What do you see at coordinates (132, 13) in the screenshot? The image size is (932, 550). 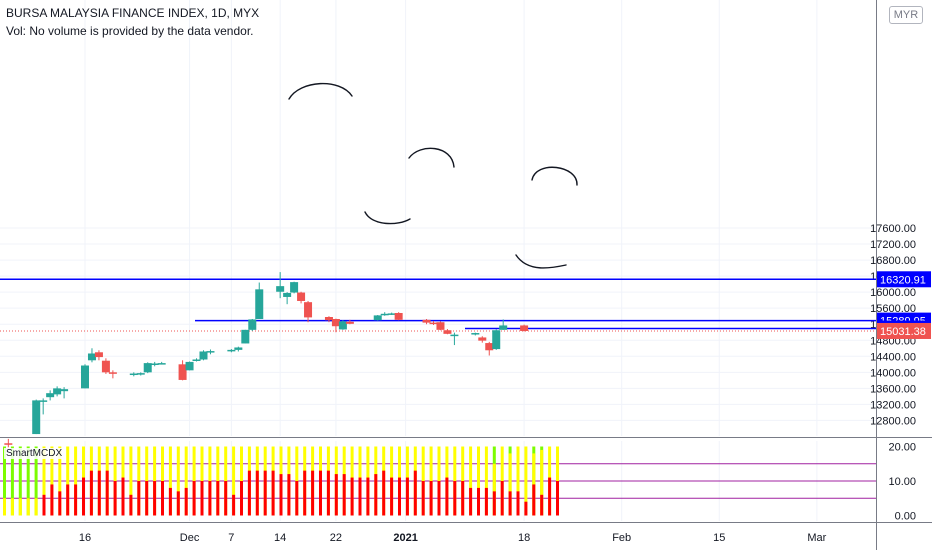 I see `chart-title: BURSA MALAYSIA FINANCE INDEX, 1D, MYX` at bounding box center [132, 13].